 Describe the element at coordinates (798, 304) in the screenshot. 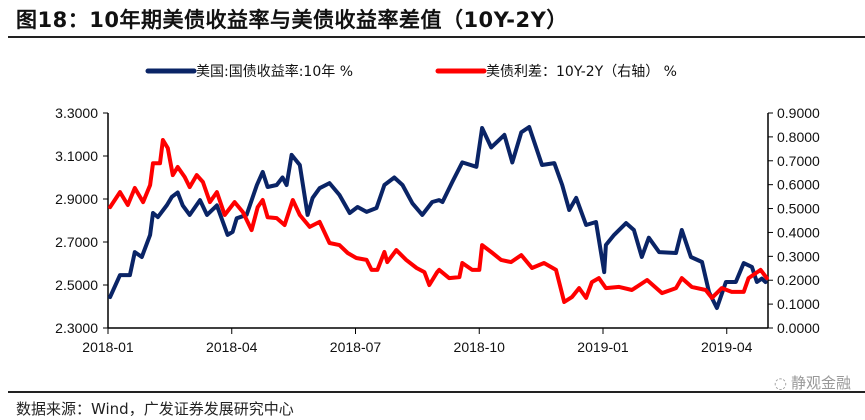

I see `right-tick-label: 0.1000` at that location.